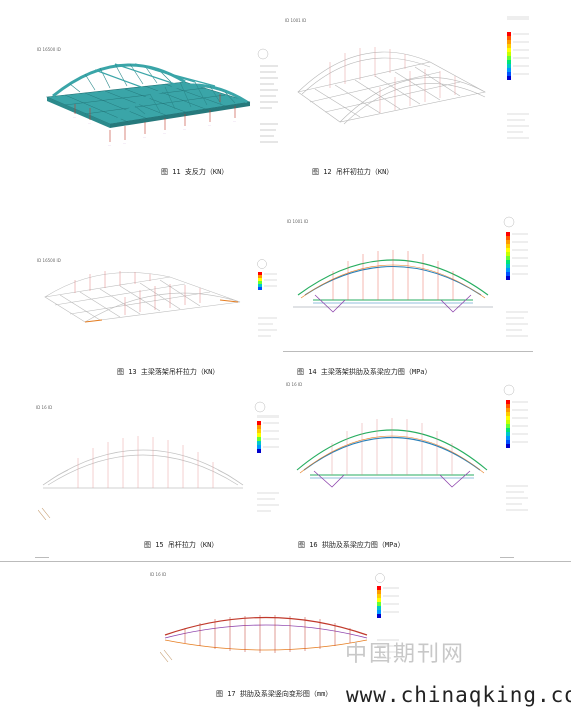  What do you see at coordinates (42, 557) in the screenshot?
I see `page-break-mark-left` at bounding box center [42, 557].